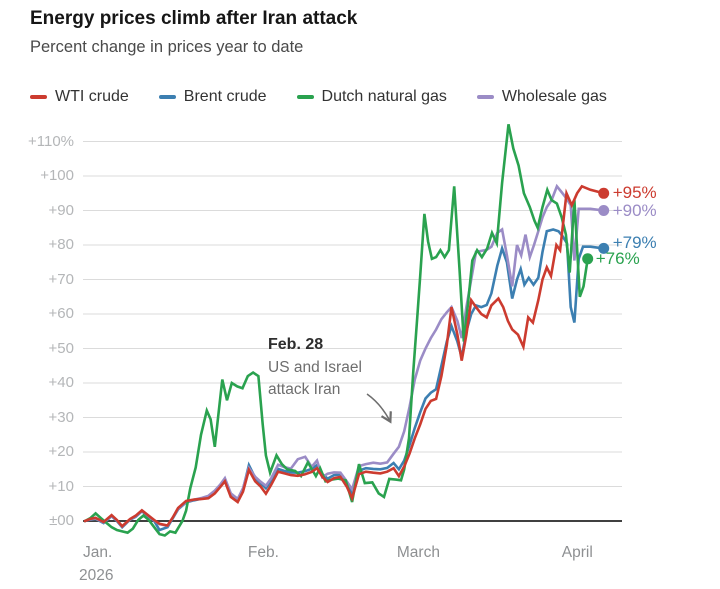  What do you see at coordinates (617, 258) in the screenshot?
I see `end-label-dutch-natural-gas: +76%` at bounding box center [617, 258].